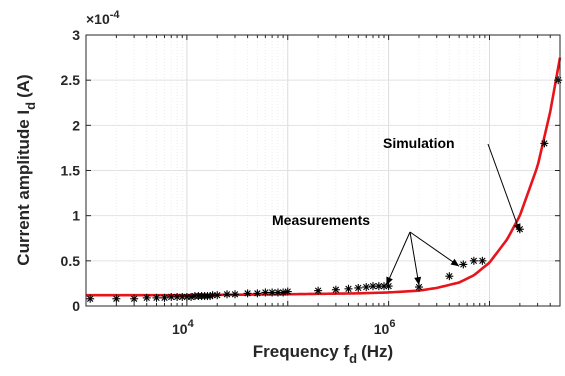 This screenshot has height=376, width=565. Describe the element at coordinates (504, 188) in the screenshot. I see `simulation-arrow` at that location.